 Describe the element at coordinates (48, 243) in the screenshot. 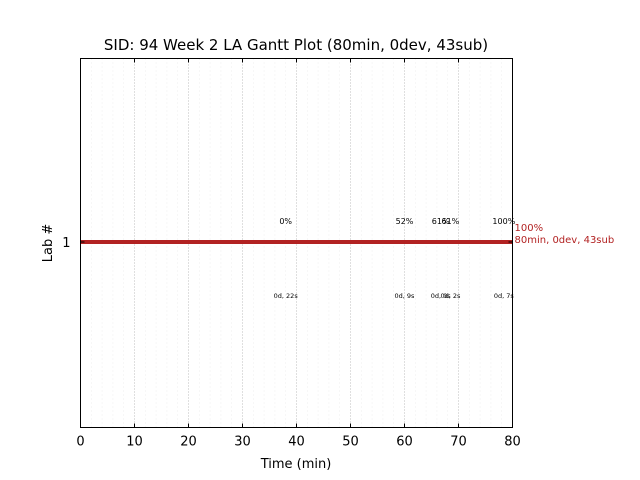

I see `y-axis-label: Lab #` at that location.